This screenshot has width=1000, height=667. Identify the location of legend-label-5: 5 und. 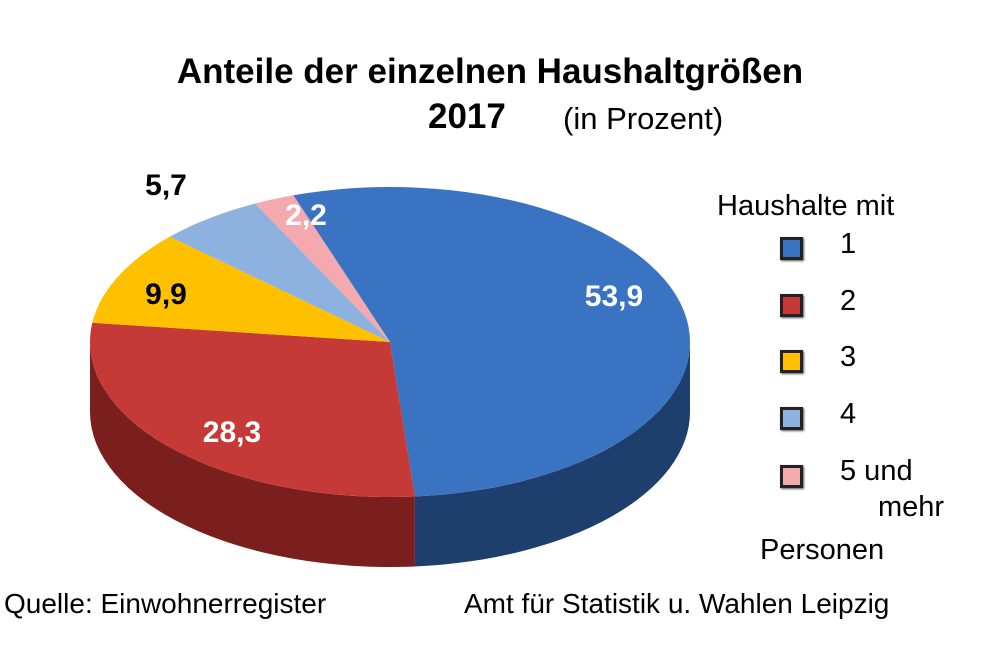
(876, 471).